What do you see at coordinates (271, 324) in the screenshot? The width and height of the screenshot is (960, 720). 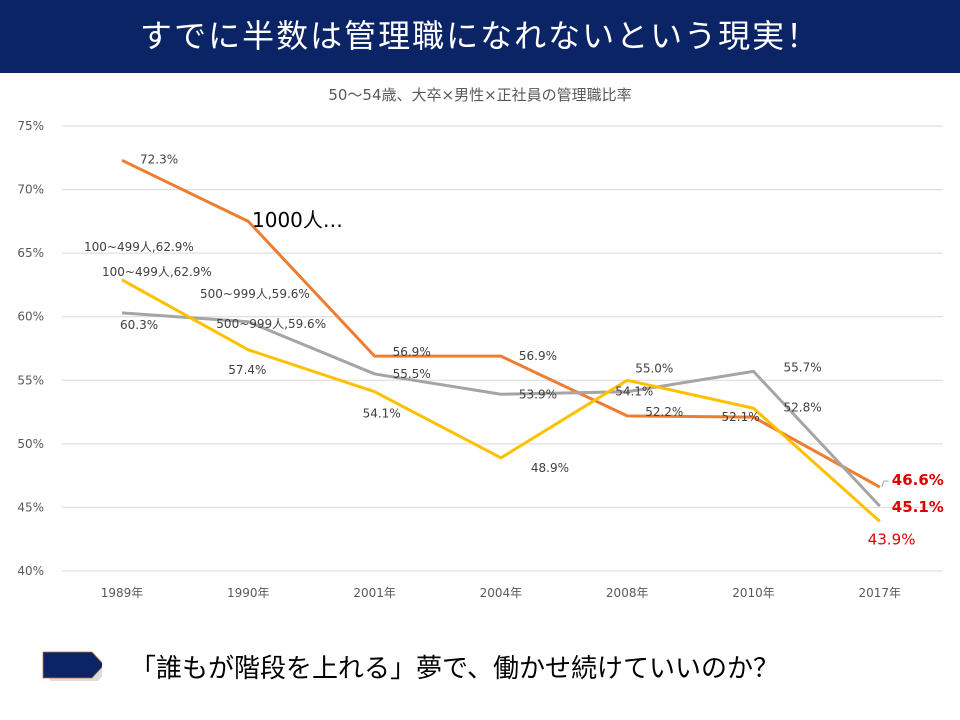 I see `data-label: 500~999人,59.6%` at bounding box center [271, 324].